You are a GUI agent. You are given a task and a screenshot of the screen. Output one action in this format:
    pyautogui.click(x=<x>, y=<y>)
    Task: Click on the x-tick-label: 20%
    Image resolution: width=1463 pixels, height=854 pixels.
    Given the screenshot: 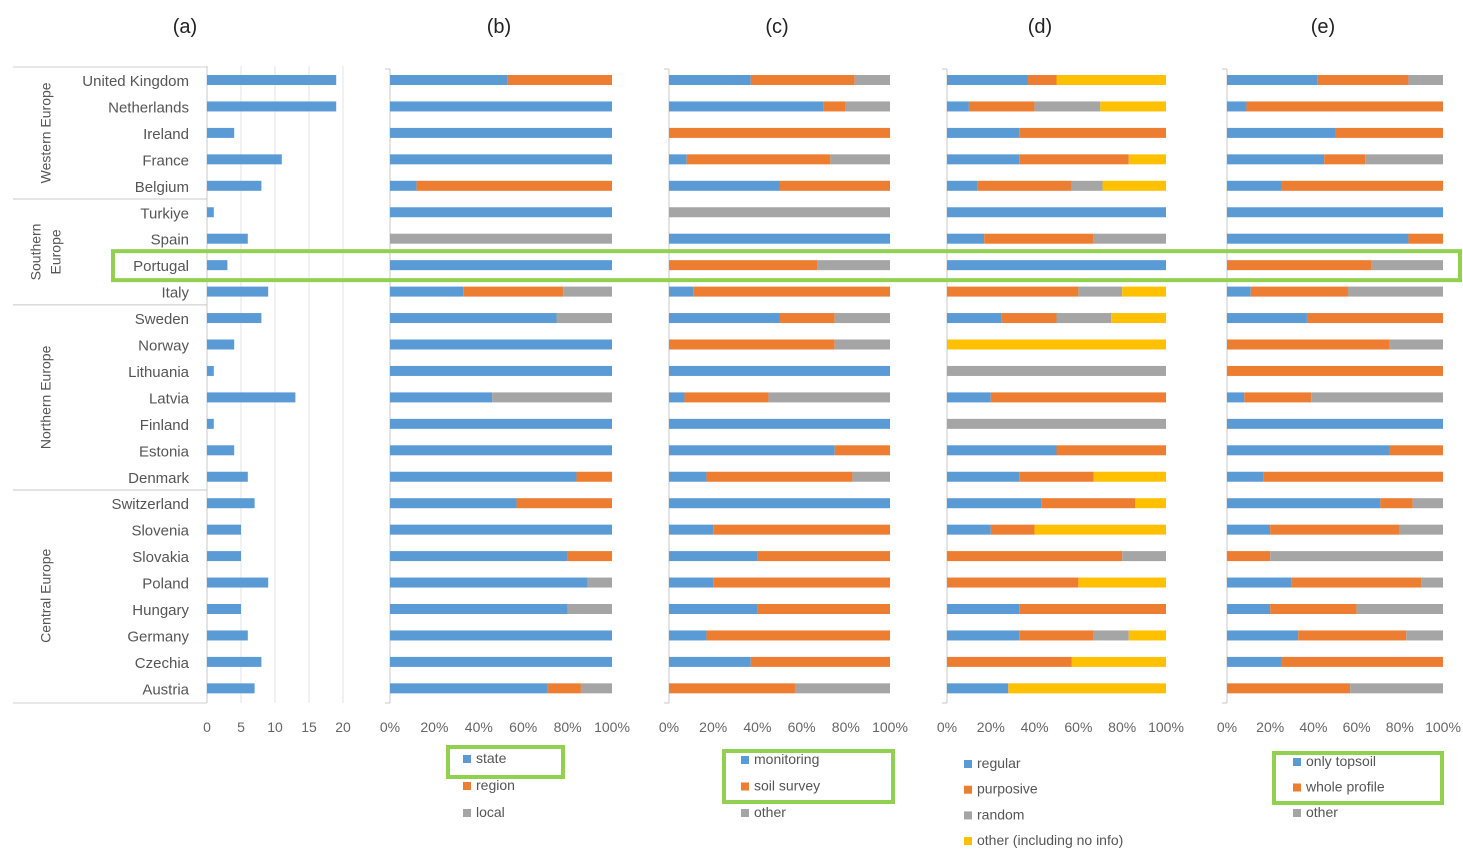 What is the action you would take?
    pyautogui.click(x=434, y=727)
    